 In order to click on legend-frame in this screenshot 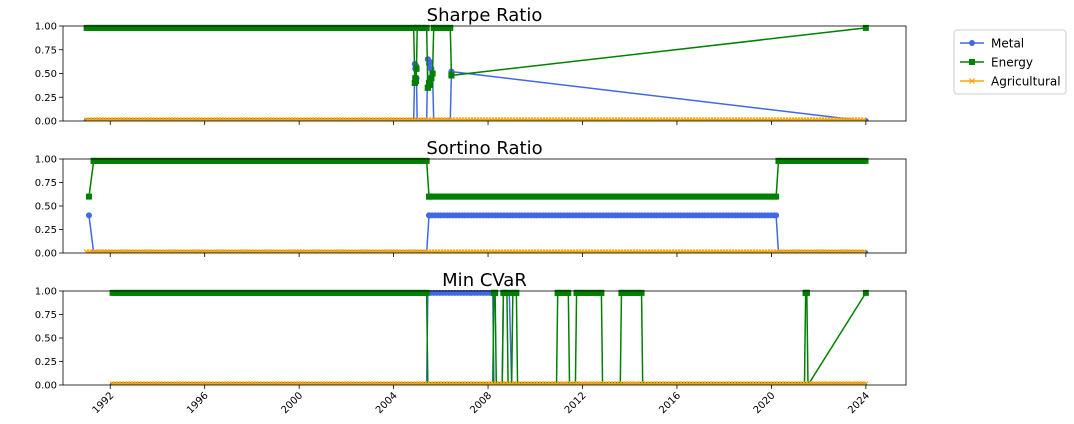, I will do `click(1010, 62)`.